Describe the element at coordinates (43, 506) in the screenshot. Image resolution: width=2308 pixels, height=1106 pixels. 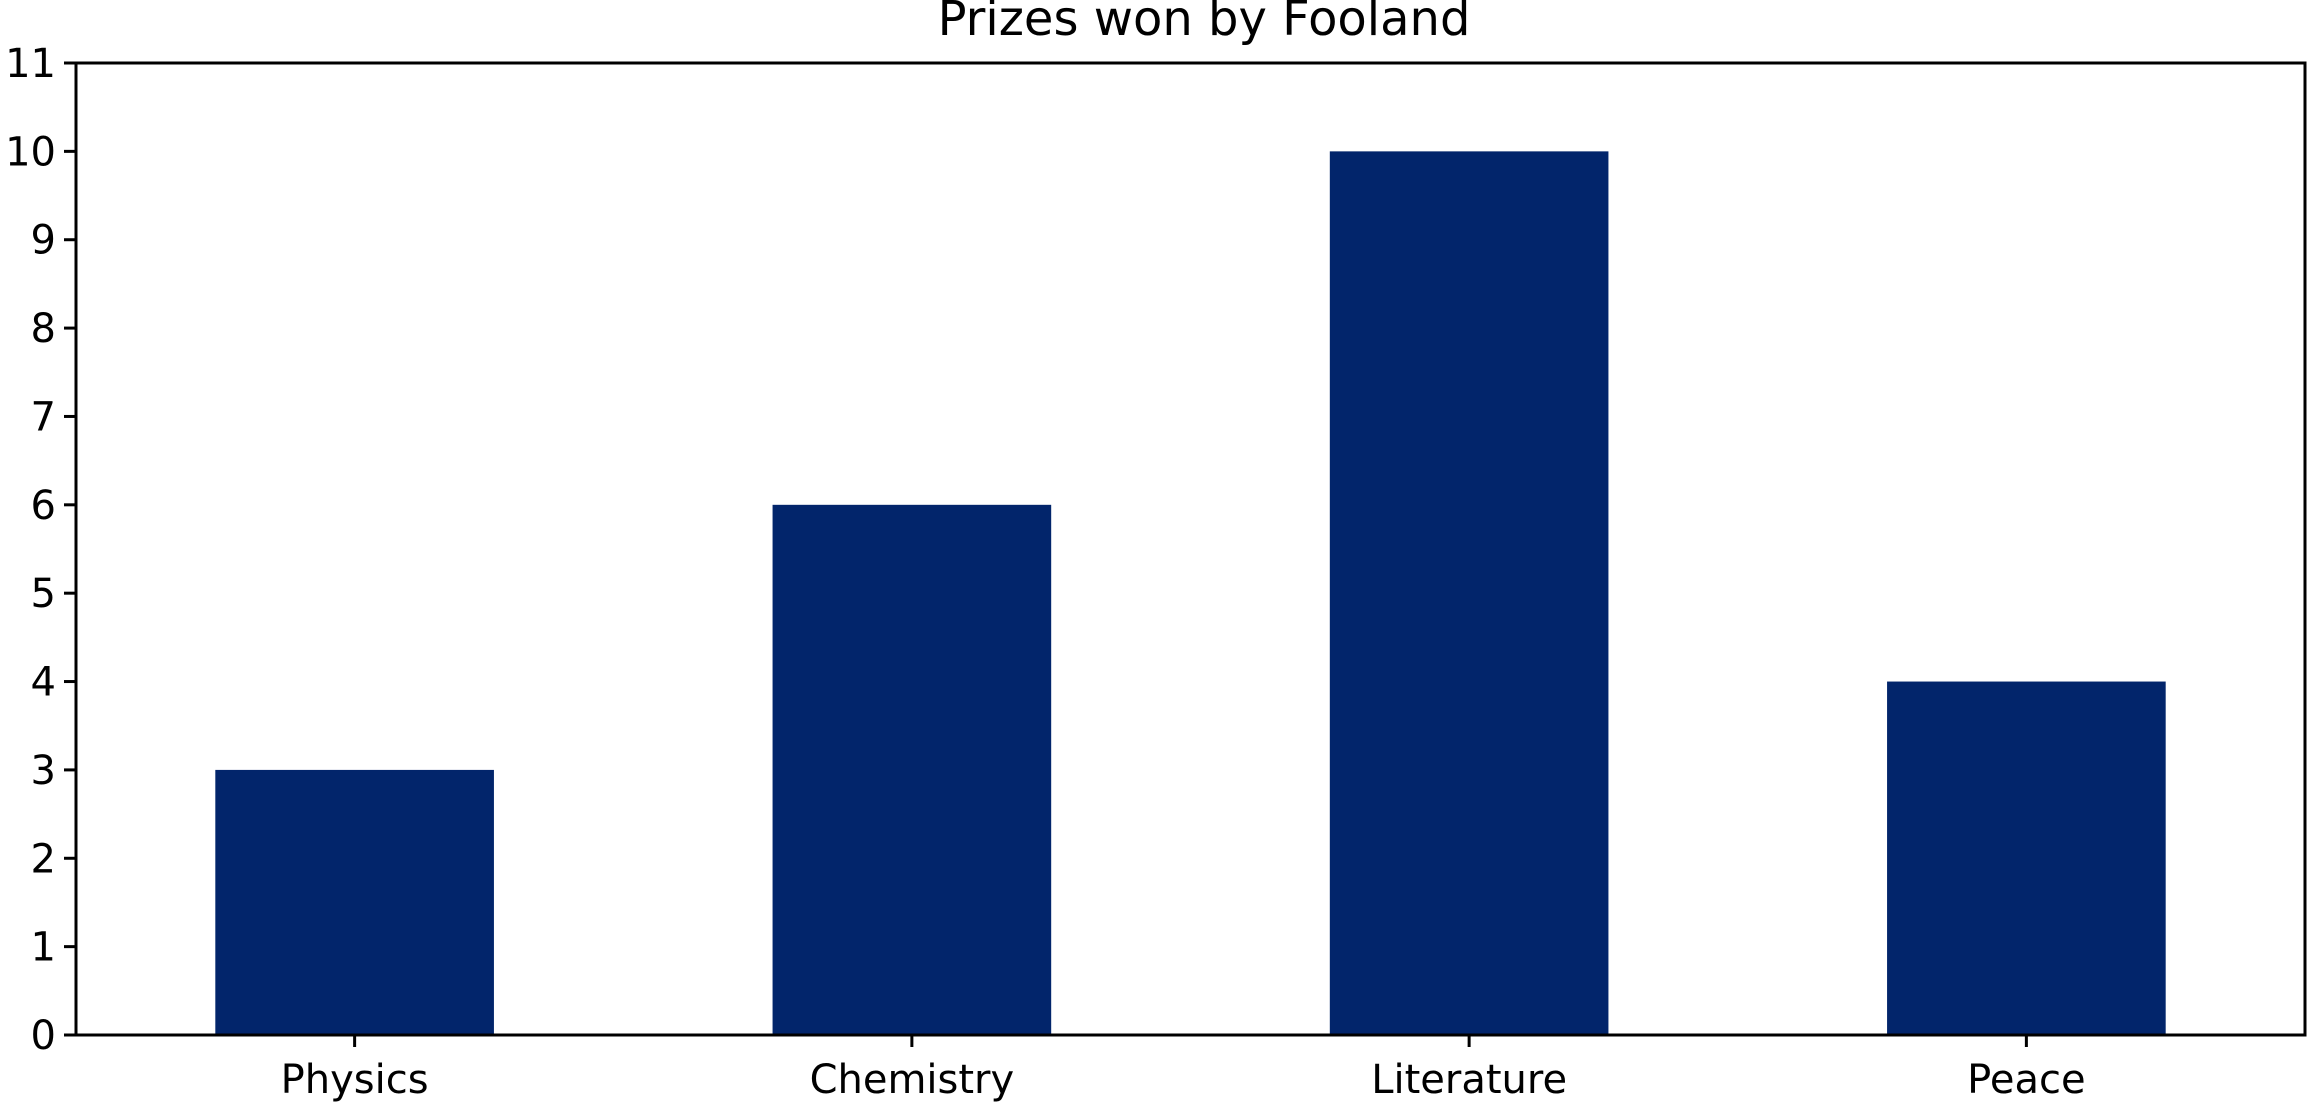
I see `y-tick-label: 6` at that location.